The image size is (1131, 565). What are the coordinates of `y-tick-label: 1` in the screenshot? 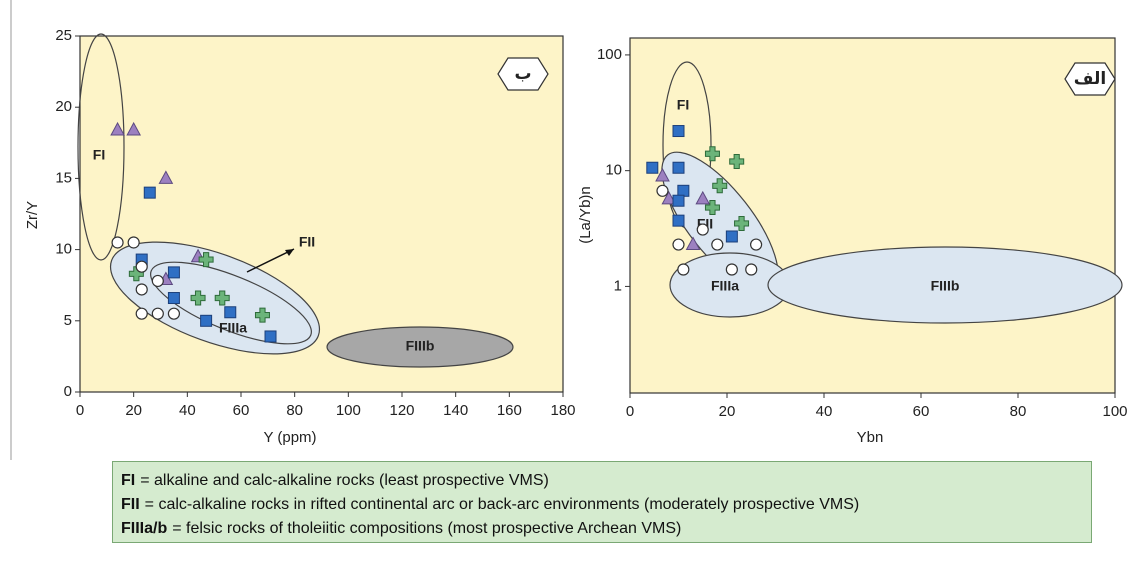 It's located at (618, 285).